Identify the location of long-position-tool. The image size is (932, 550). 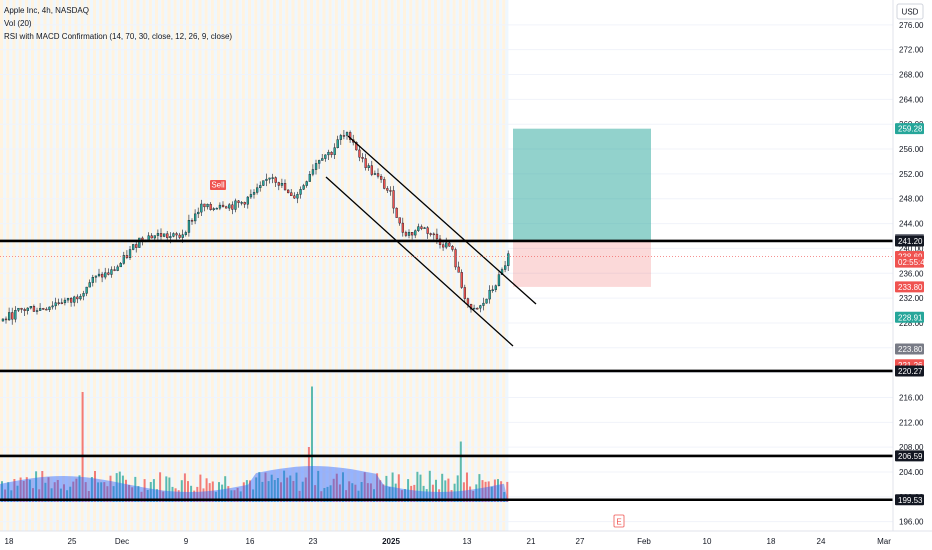
(582, 207).